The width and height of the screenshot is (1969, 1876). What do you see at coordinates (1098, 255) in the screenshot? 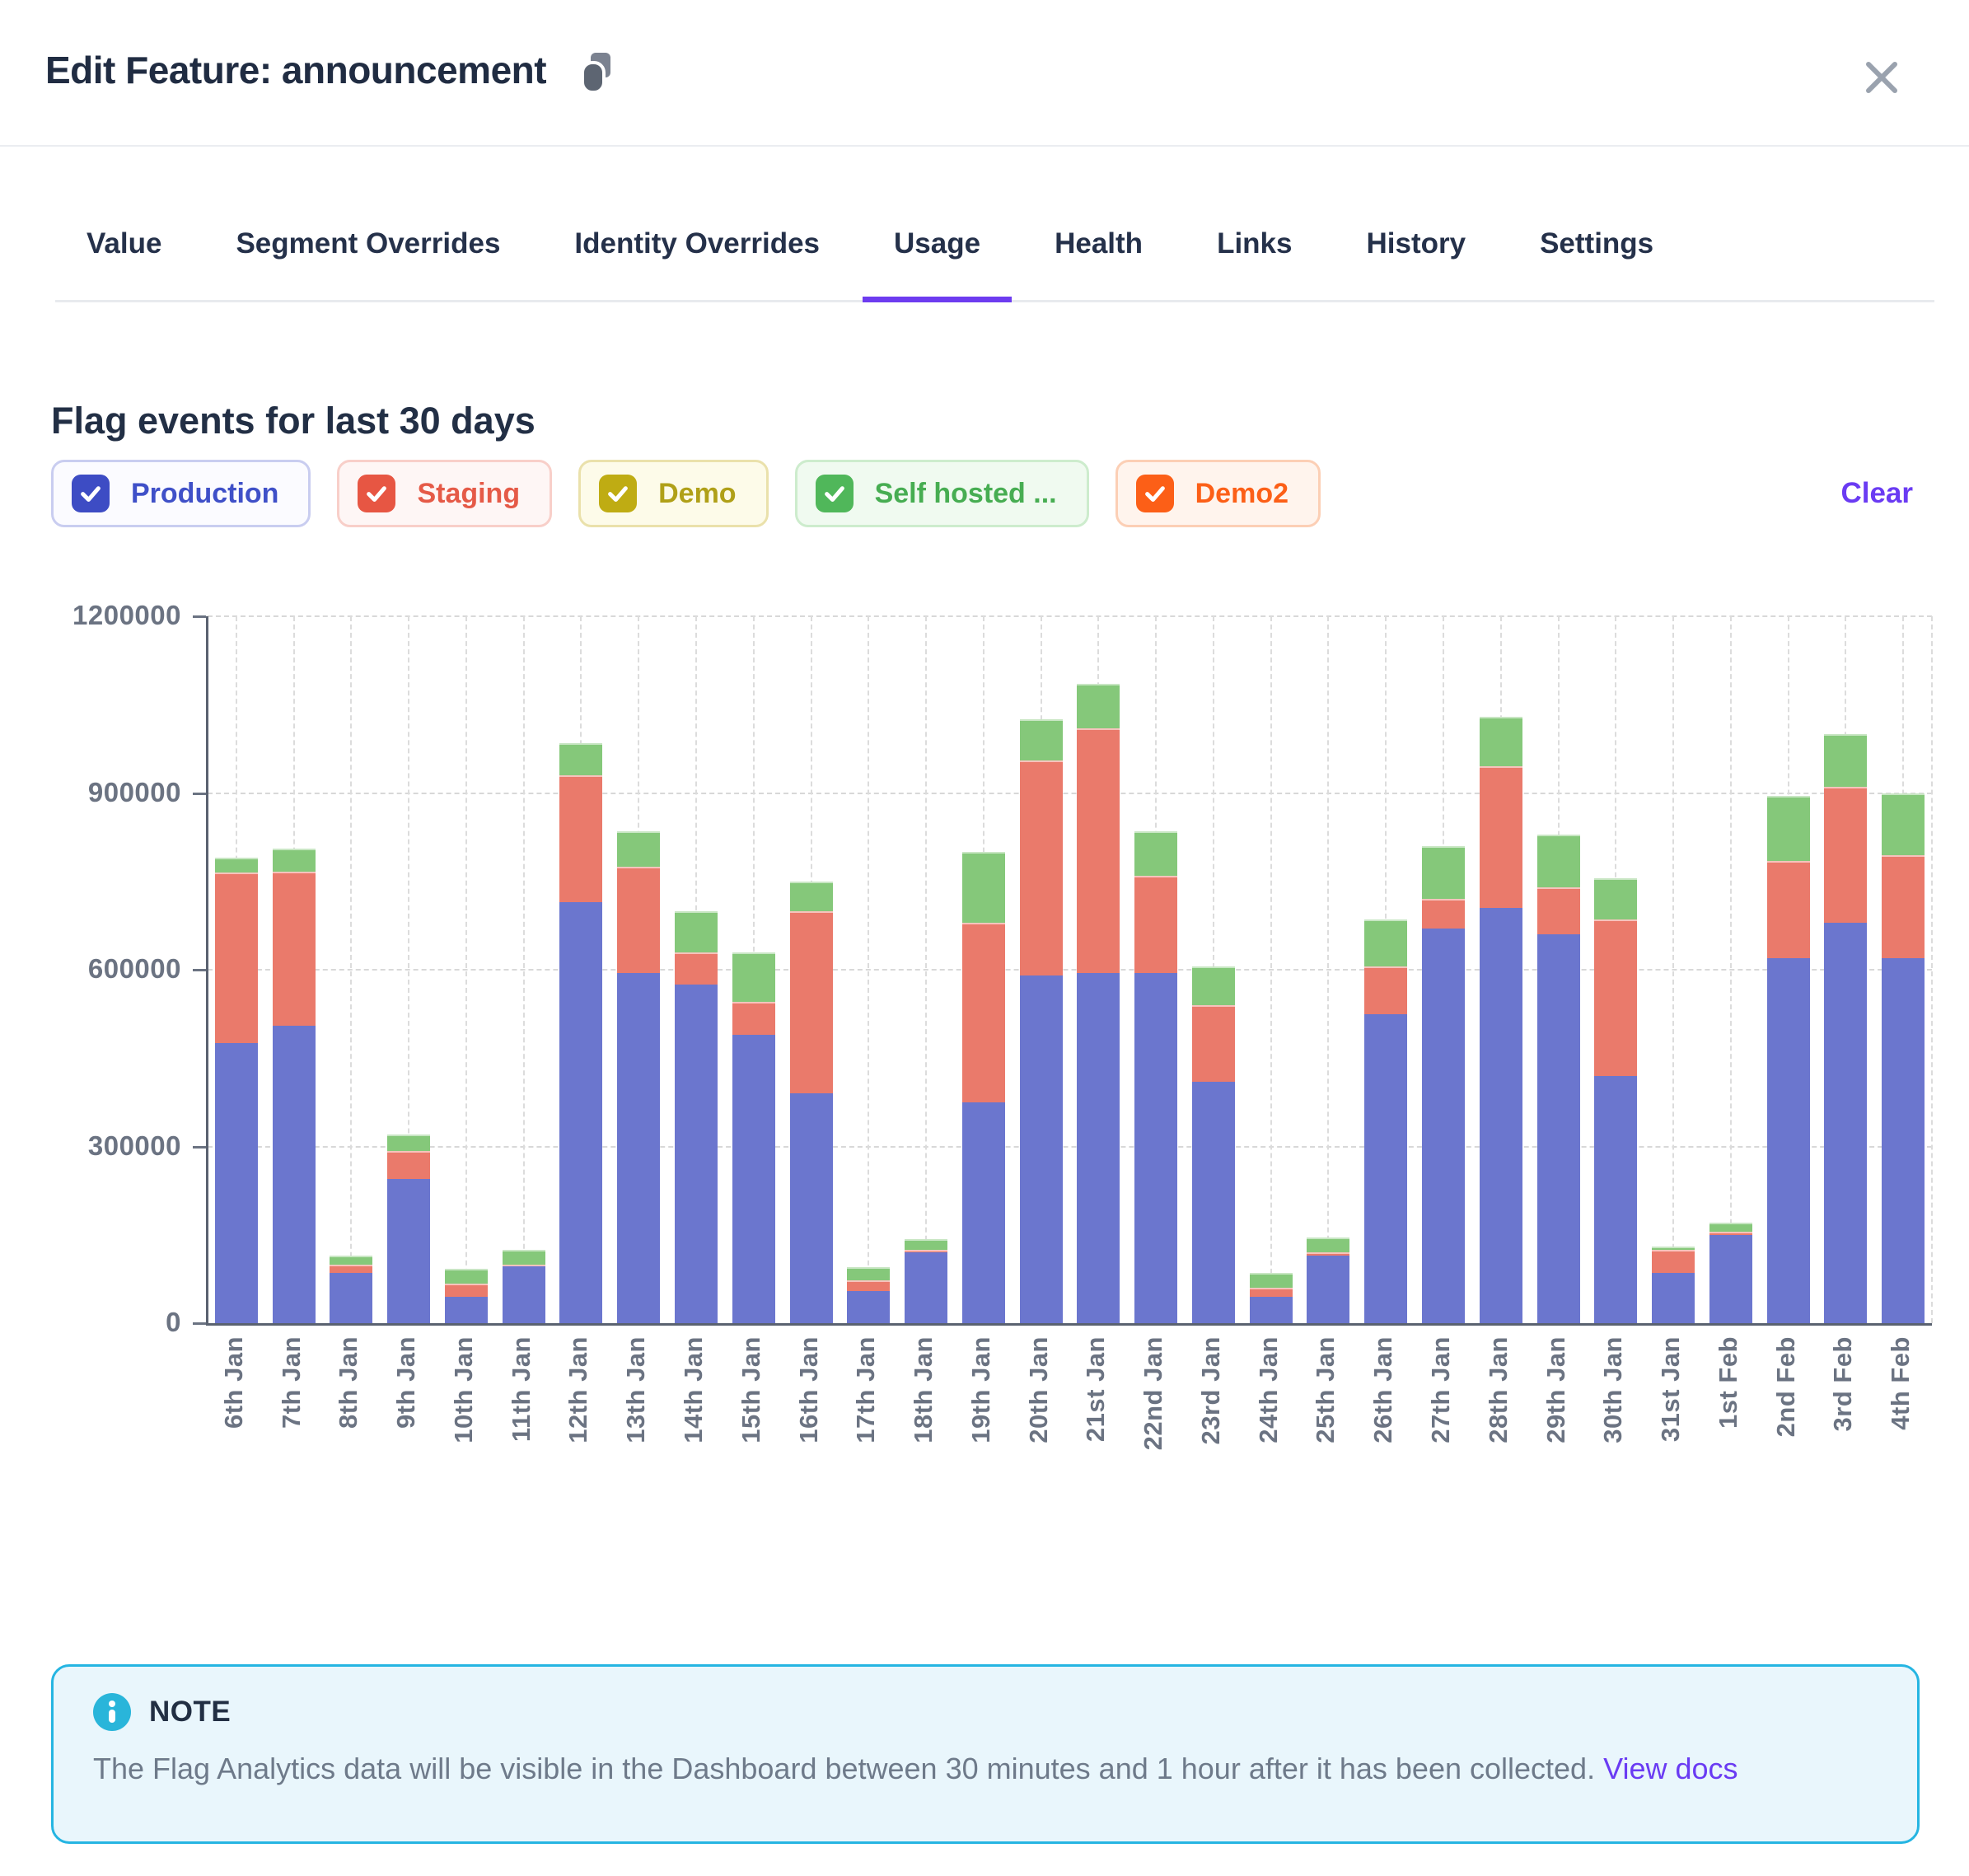
I see `tab-health: Health` at bounding box center [1098, 255].